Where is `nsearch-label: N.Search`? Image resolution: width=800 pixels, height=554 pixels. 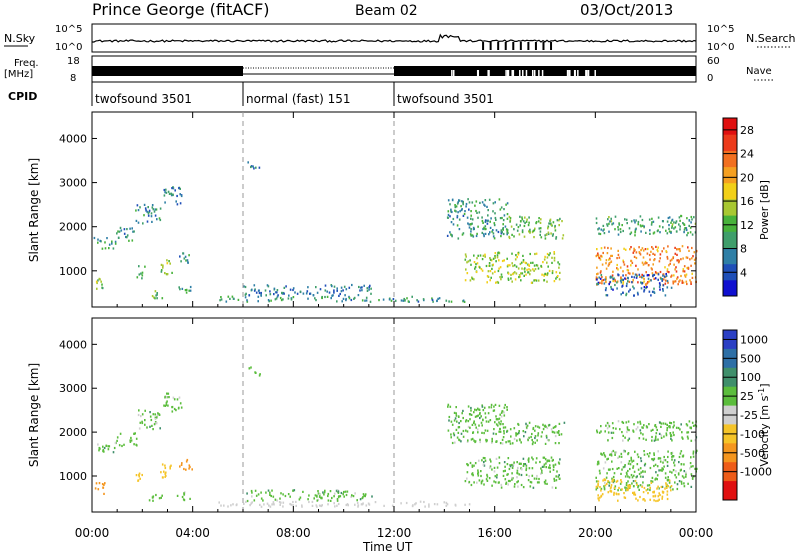 nsearch-label: N.Search is located at coordinates (771, 38).